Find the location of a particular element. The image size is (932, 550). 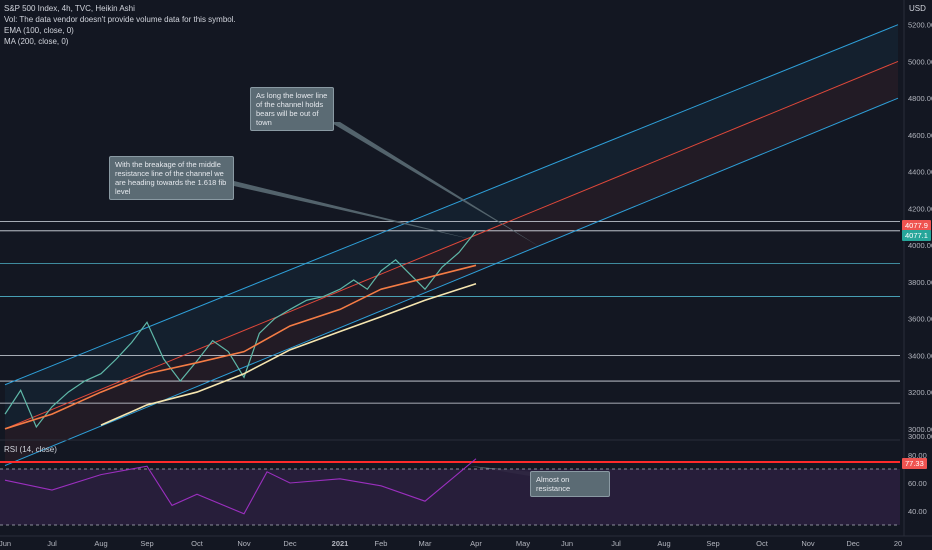

rsi-legend: RSI (14, close) is located at coordinates (30, 449).